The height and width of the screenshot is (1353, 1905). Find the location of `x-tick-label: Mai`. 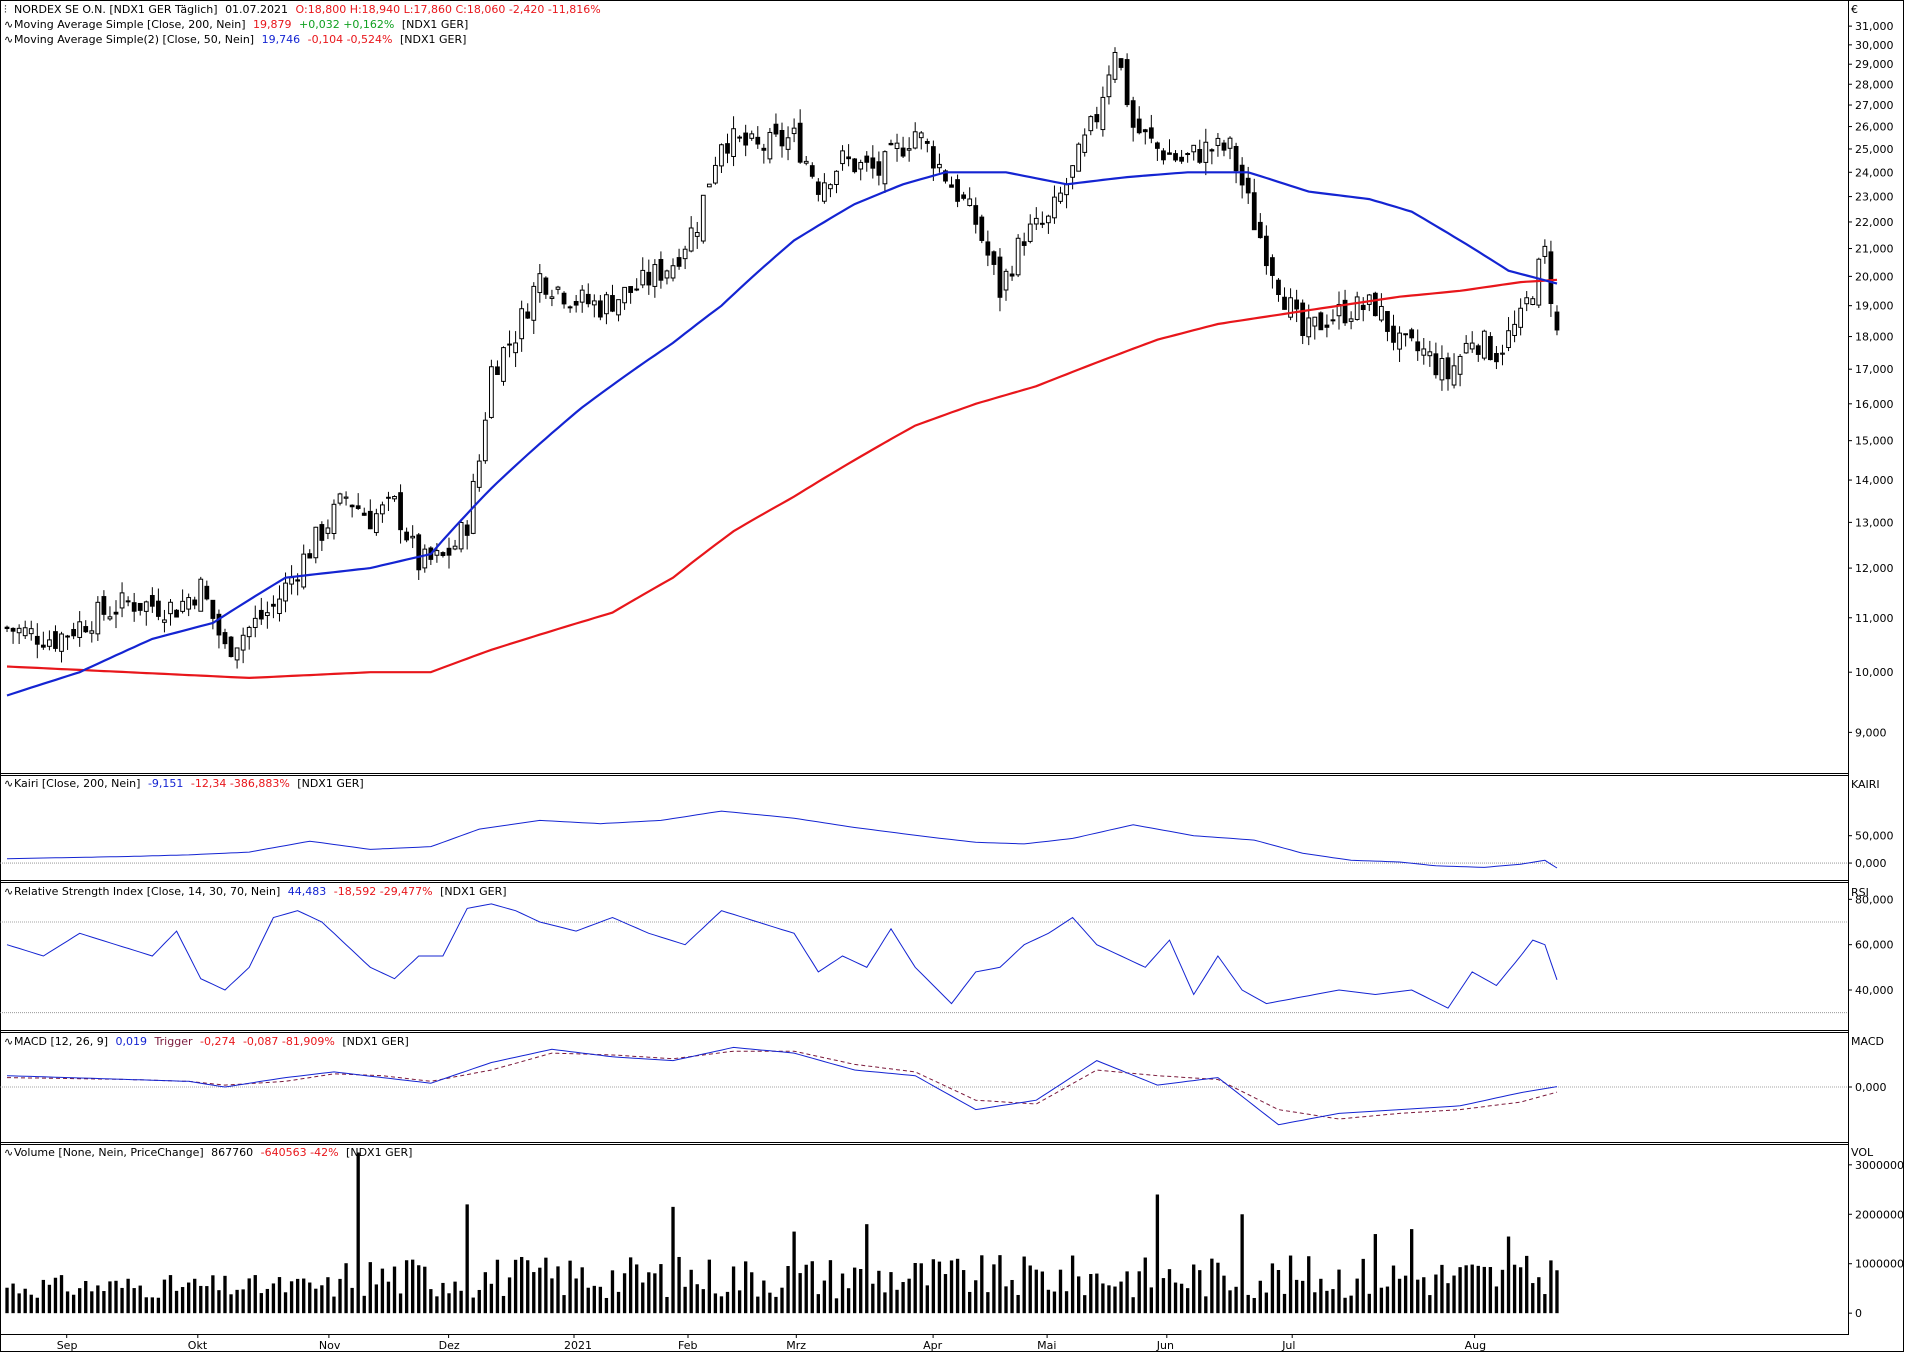

x-tick-label: Mai is located at coordinates (1046, 1345).